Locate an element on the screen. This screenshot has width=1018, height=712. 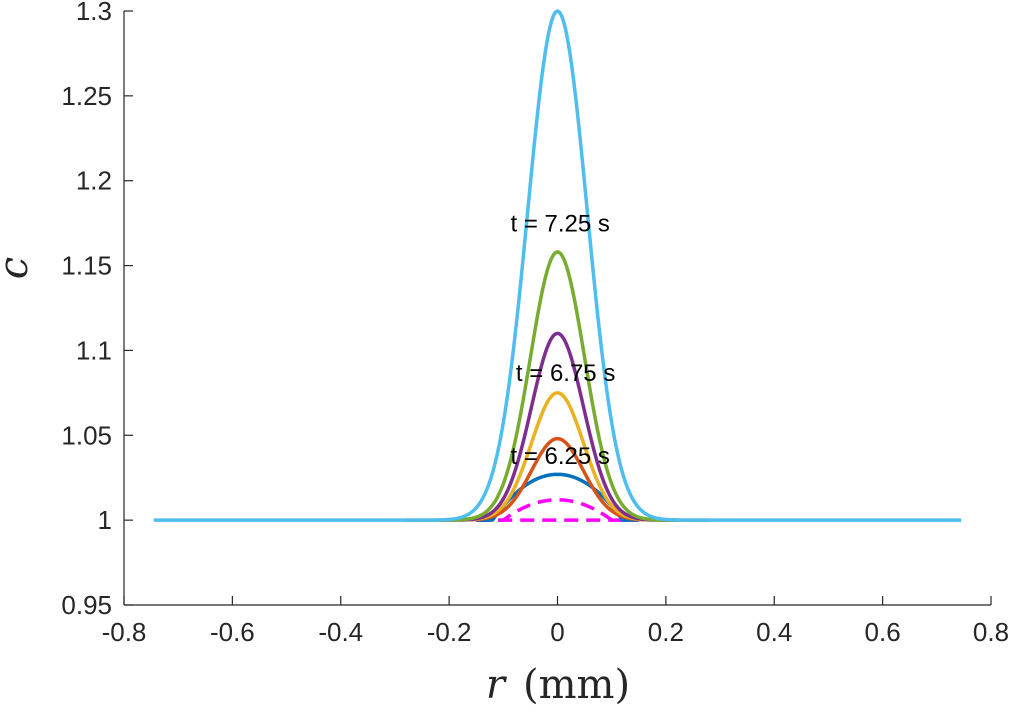
x-tick-label: 0.4 is located at coordinates (774, 632).